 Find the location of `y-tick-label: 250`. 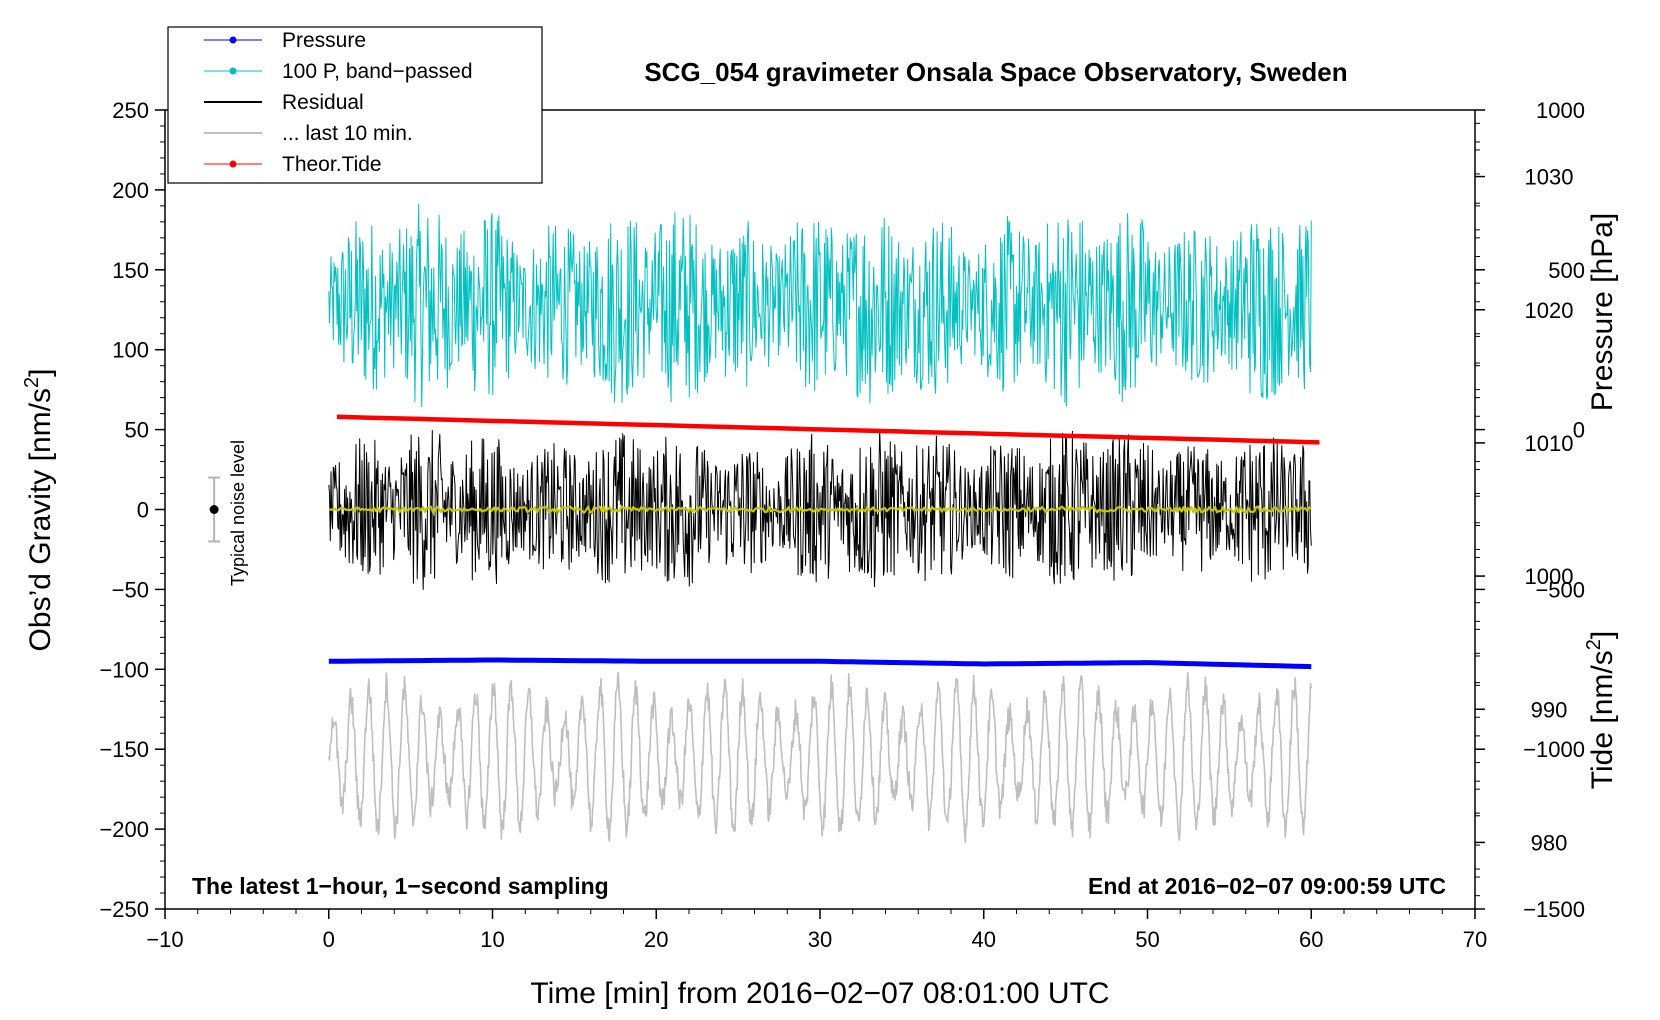

y-tick-label: 250 is located at coordinates (130, 110).